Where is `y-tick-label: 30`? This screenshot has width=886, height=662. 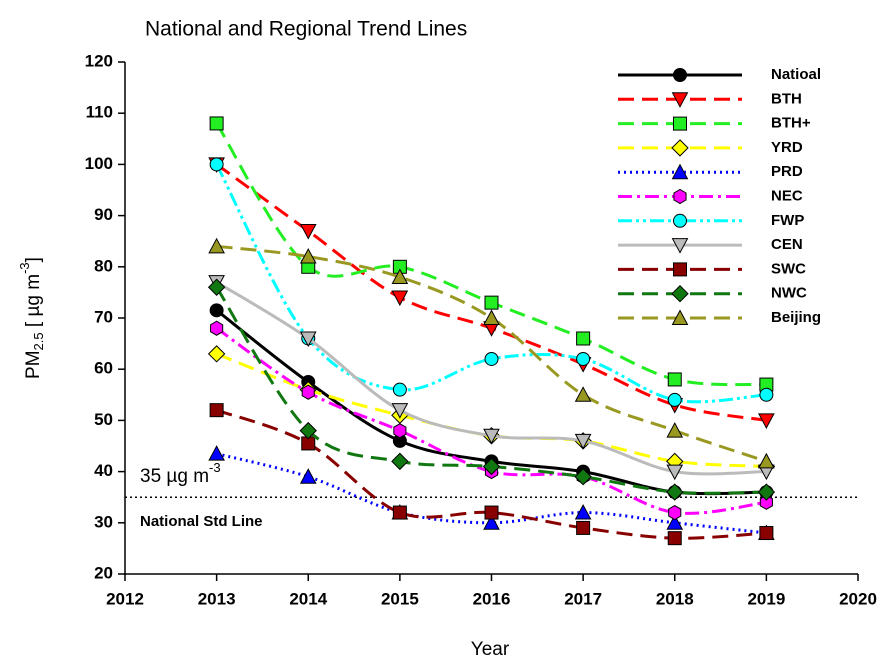 y-tick-label: 30 is located at coordinates (103, 521).